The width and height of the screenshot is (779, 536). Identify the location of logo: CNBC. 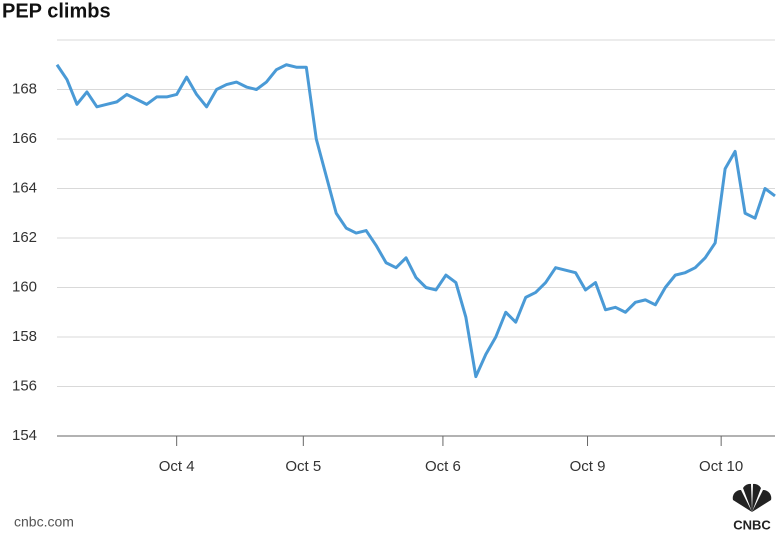
(751, 507).